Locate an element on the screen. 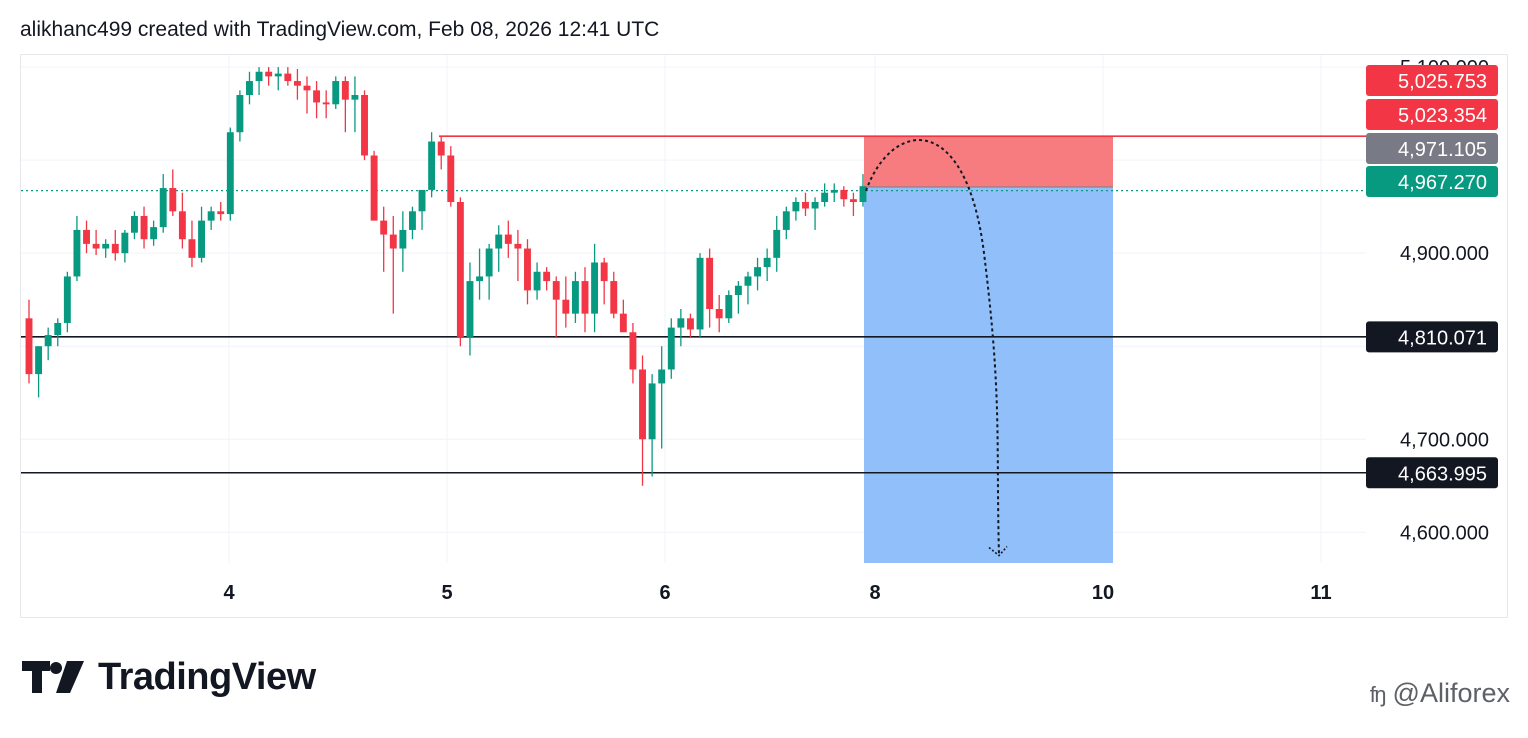 The image size is (1528, 738). stop-loss-zone is located at coordinates (988, 162).